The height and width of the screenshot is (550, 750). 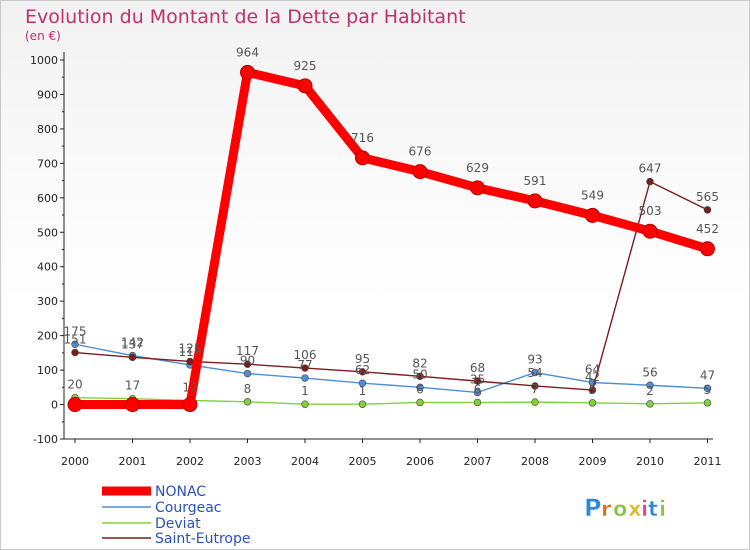 What do you see at coordinates (592, 377) in the screenshot?
I see `data-label-saint-eutrope: 42` at bounding box center [592, 377].